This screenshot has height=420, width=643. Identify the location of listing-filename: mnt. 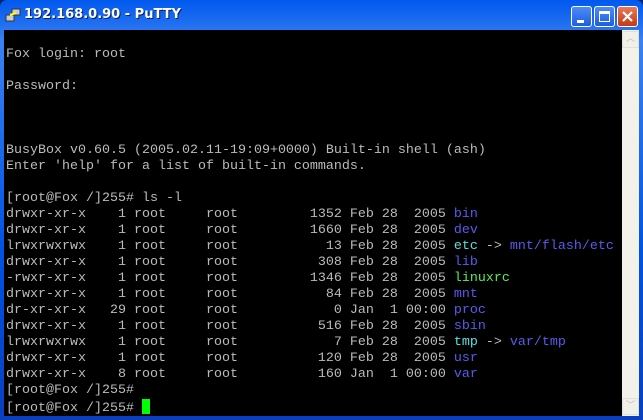
(465, 294).